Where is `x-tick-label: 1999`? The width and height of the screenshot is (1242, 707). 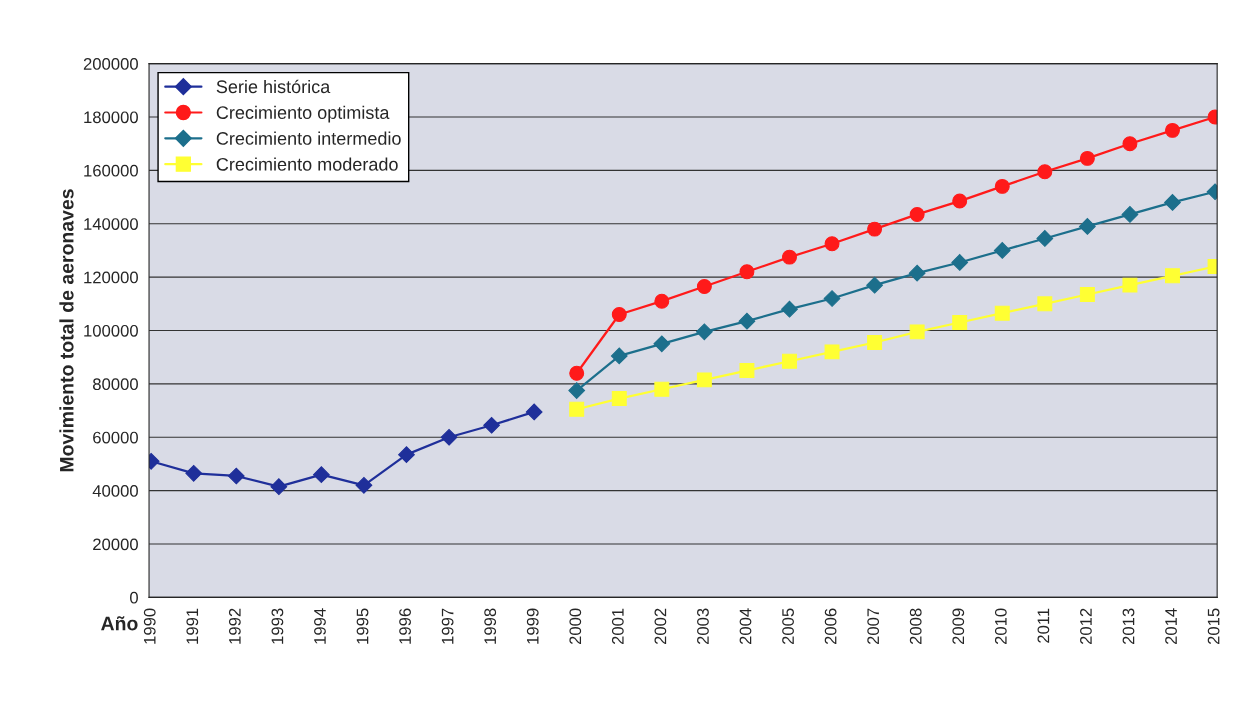 x-tick-label: 1999 is located at coordinates (532, 626).